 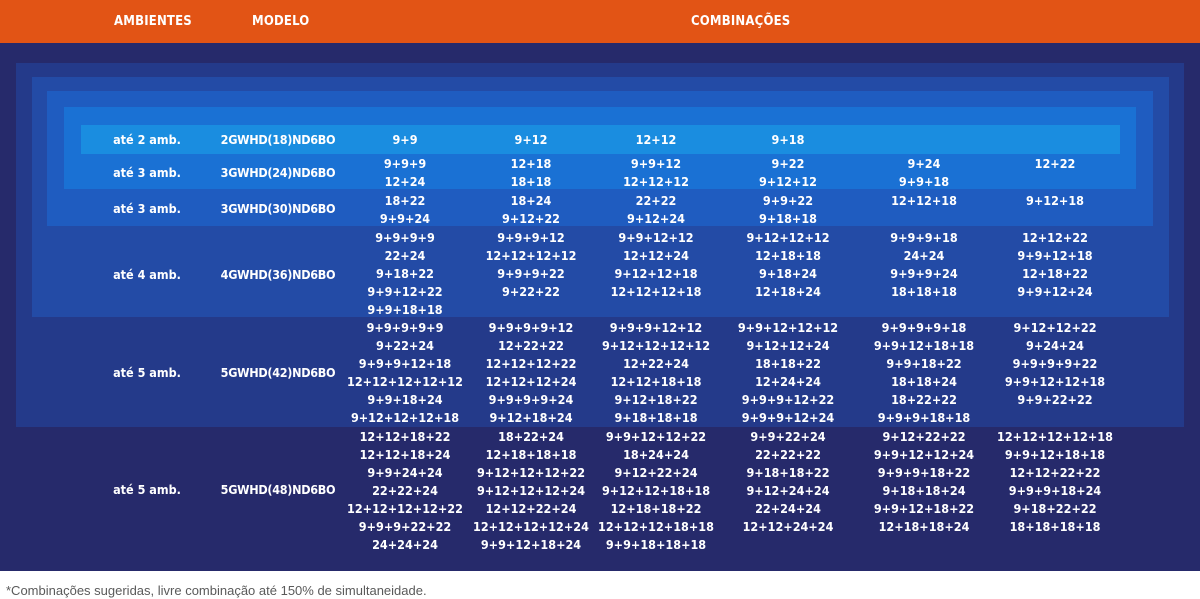 What do you see at coordinates (656, 181) in the screenshot?
I see `combination-value: 12+12+12` at bounding box center [656, 181].